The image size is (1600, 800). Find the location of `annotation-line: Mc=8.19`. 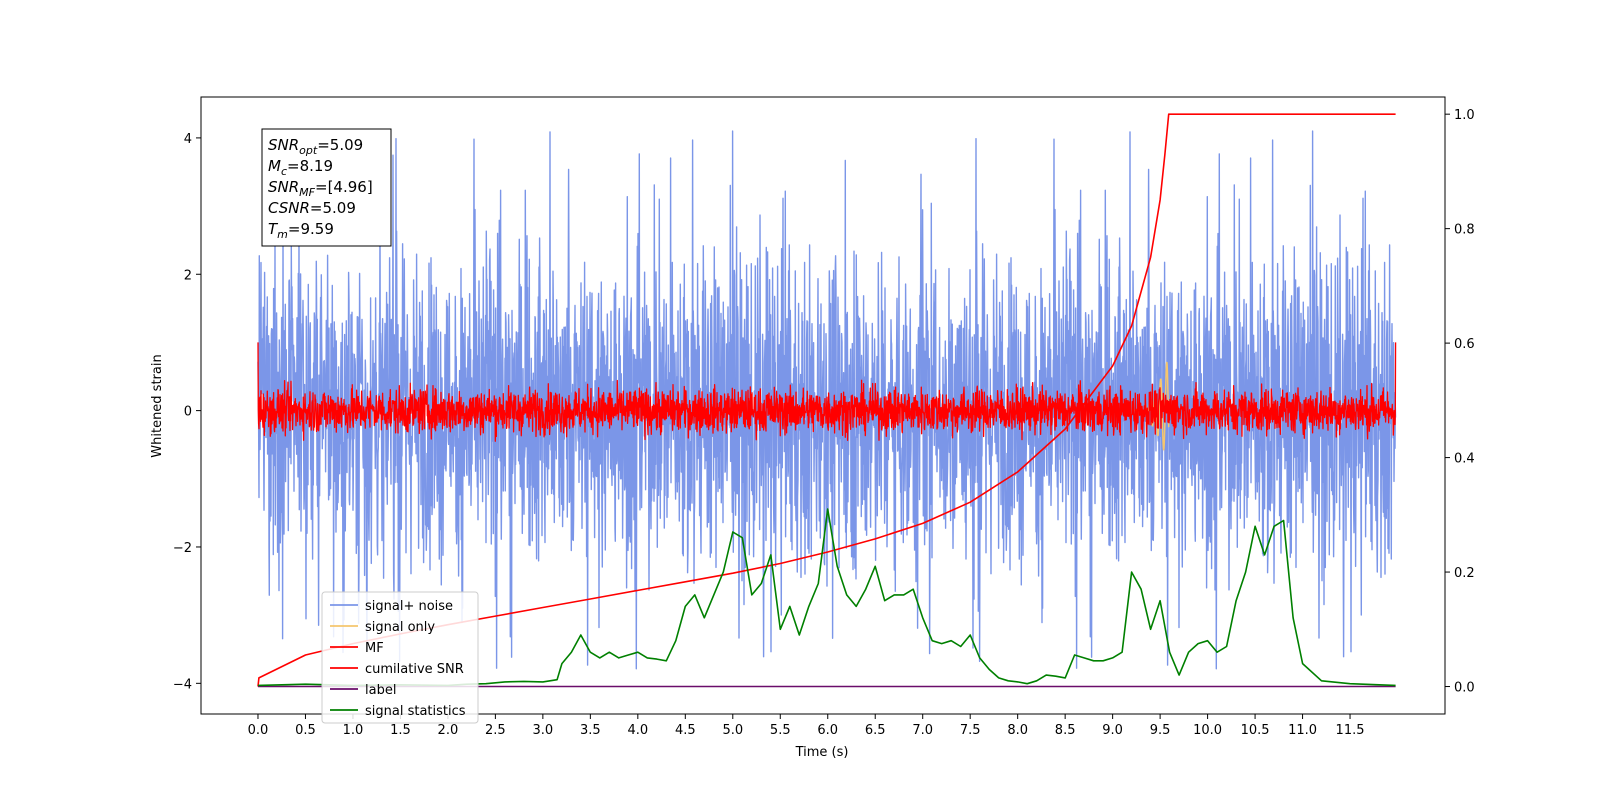

annotation-line: Mc=8.19 is located at coordinates (300, 167).